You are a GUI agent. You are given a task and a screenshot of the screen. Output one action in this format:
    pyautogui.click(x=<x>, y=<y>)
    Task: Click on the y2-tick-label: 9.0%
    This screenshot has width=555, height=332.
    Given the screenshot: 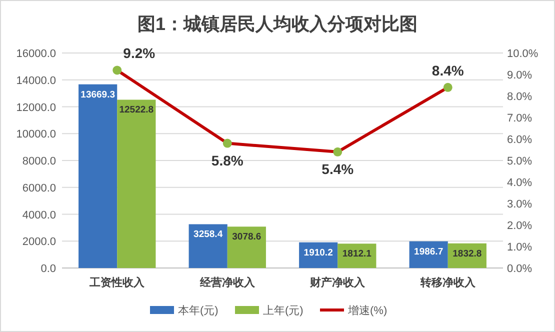 What is the action you would take?
    pyautogui.click(x=519, y=76)
    